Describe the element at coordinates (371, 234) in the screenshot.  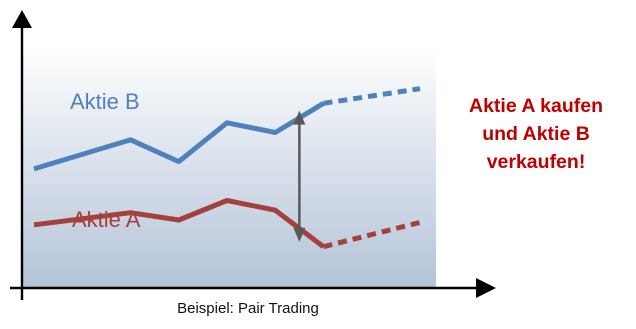
I see `series-a-projection-line` at that location.